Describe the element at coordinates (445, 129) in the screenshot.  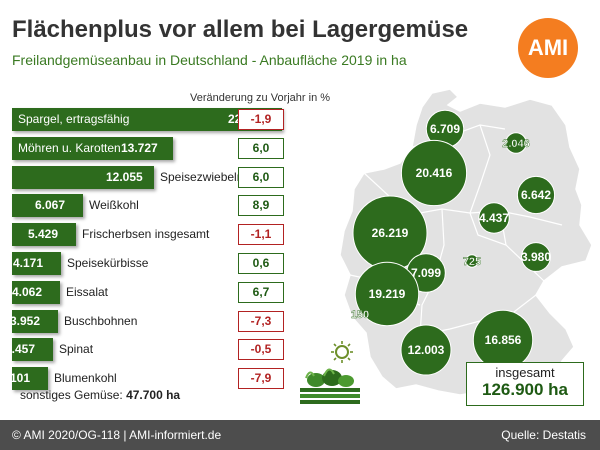
I see `region-value-label: 6.709` at that location.